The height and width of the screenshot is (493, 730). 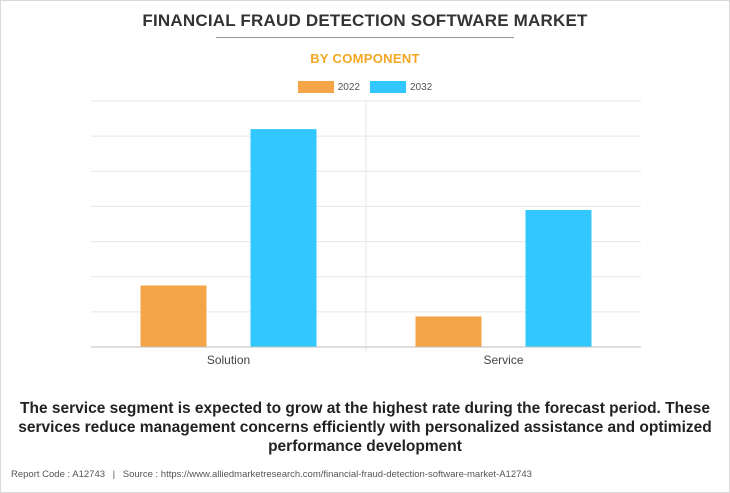 I want to click on legend-swatch-2022, so click(x=315, y=87).